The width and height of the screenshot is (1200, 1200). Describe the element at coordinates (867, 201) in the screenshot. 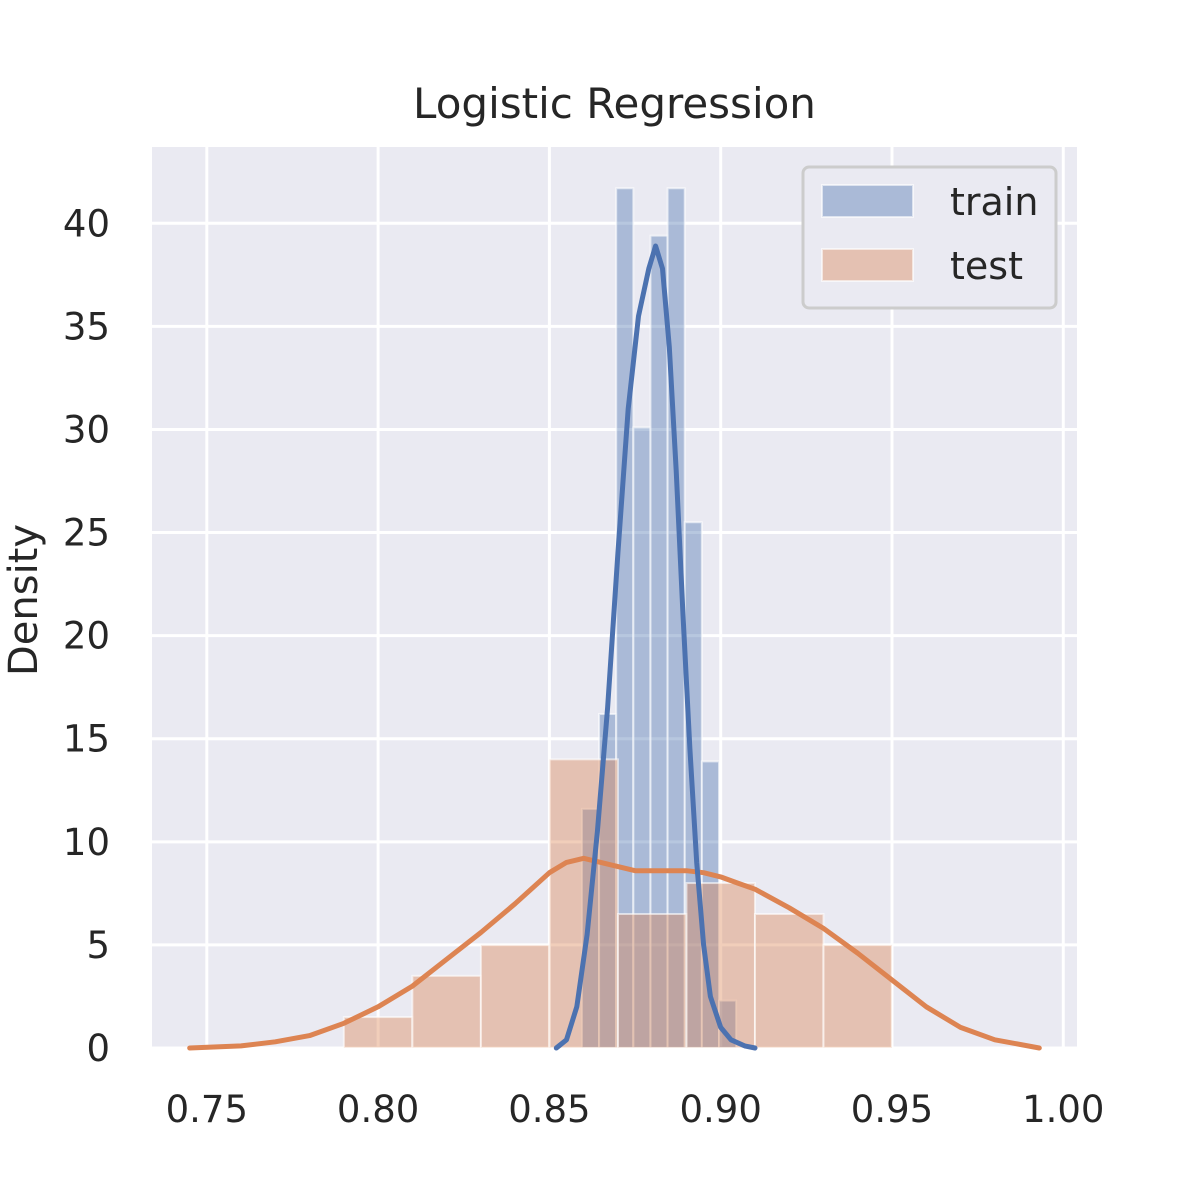

I see `train-legend-swatch` at that location.